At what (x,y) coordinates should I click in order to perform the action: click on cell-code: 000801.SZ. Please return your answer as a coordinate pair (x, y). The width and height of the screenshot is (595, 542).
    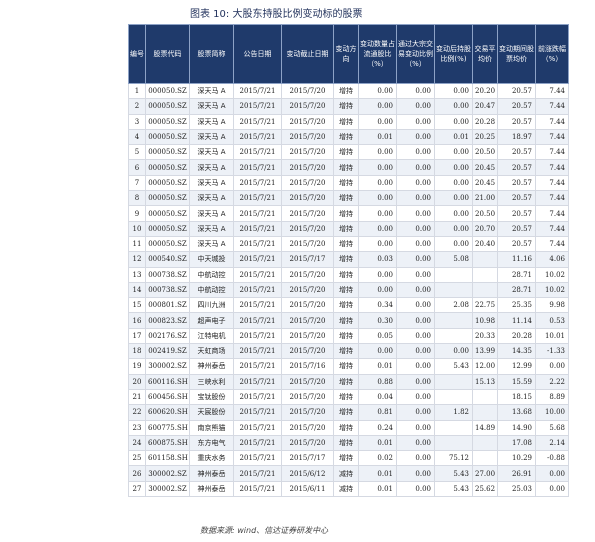
    Looking at the image, I should click on (167, 305).